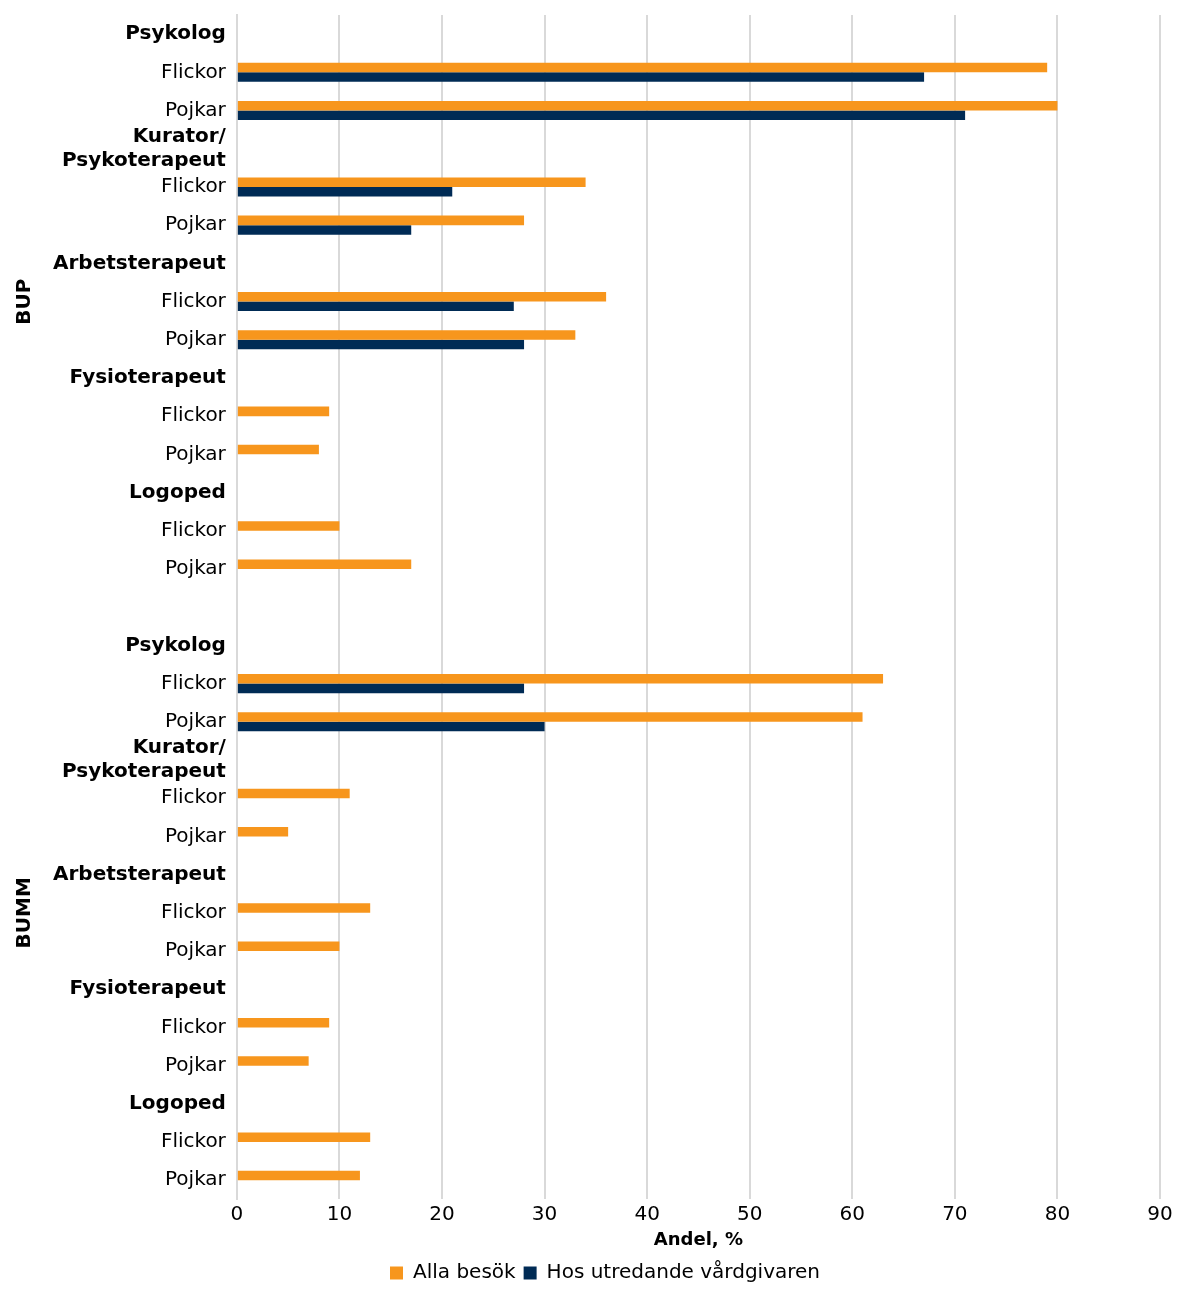 The height and width of the screenshot is (1293, 1180). What do you see at coordinates (442, 1212) in the screenshot?
I see `x-tick-label: 20` at bounding box center [442, 1212].